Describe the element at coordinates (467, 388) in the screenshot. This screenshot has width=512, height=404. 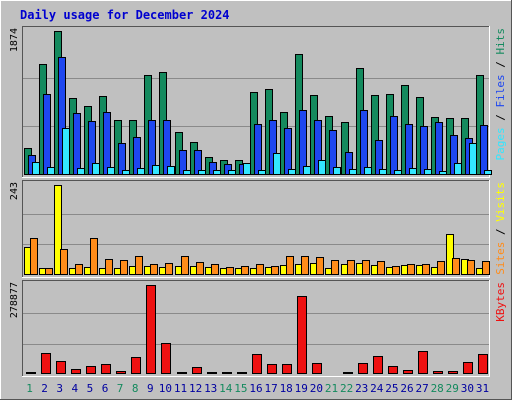
I see `x-tick-label-day-30: 30` at that location.